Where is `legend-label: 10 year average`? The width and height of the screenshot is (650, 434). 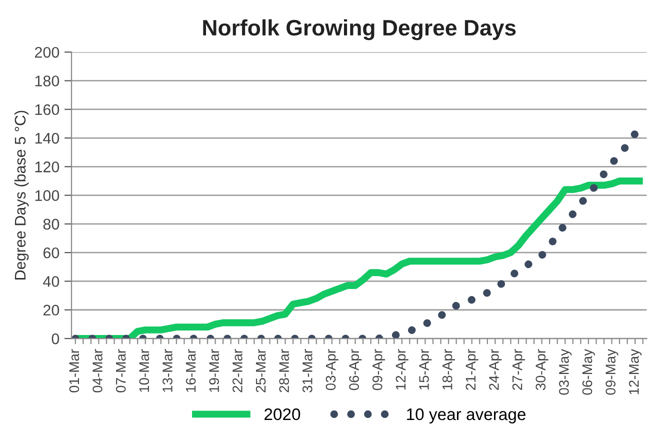
legend-label: 10 year average is located at coordinates (466, 416).